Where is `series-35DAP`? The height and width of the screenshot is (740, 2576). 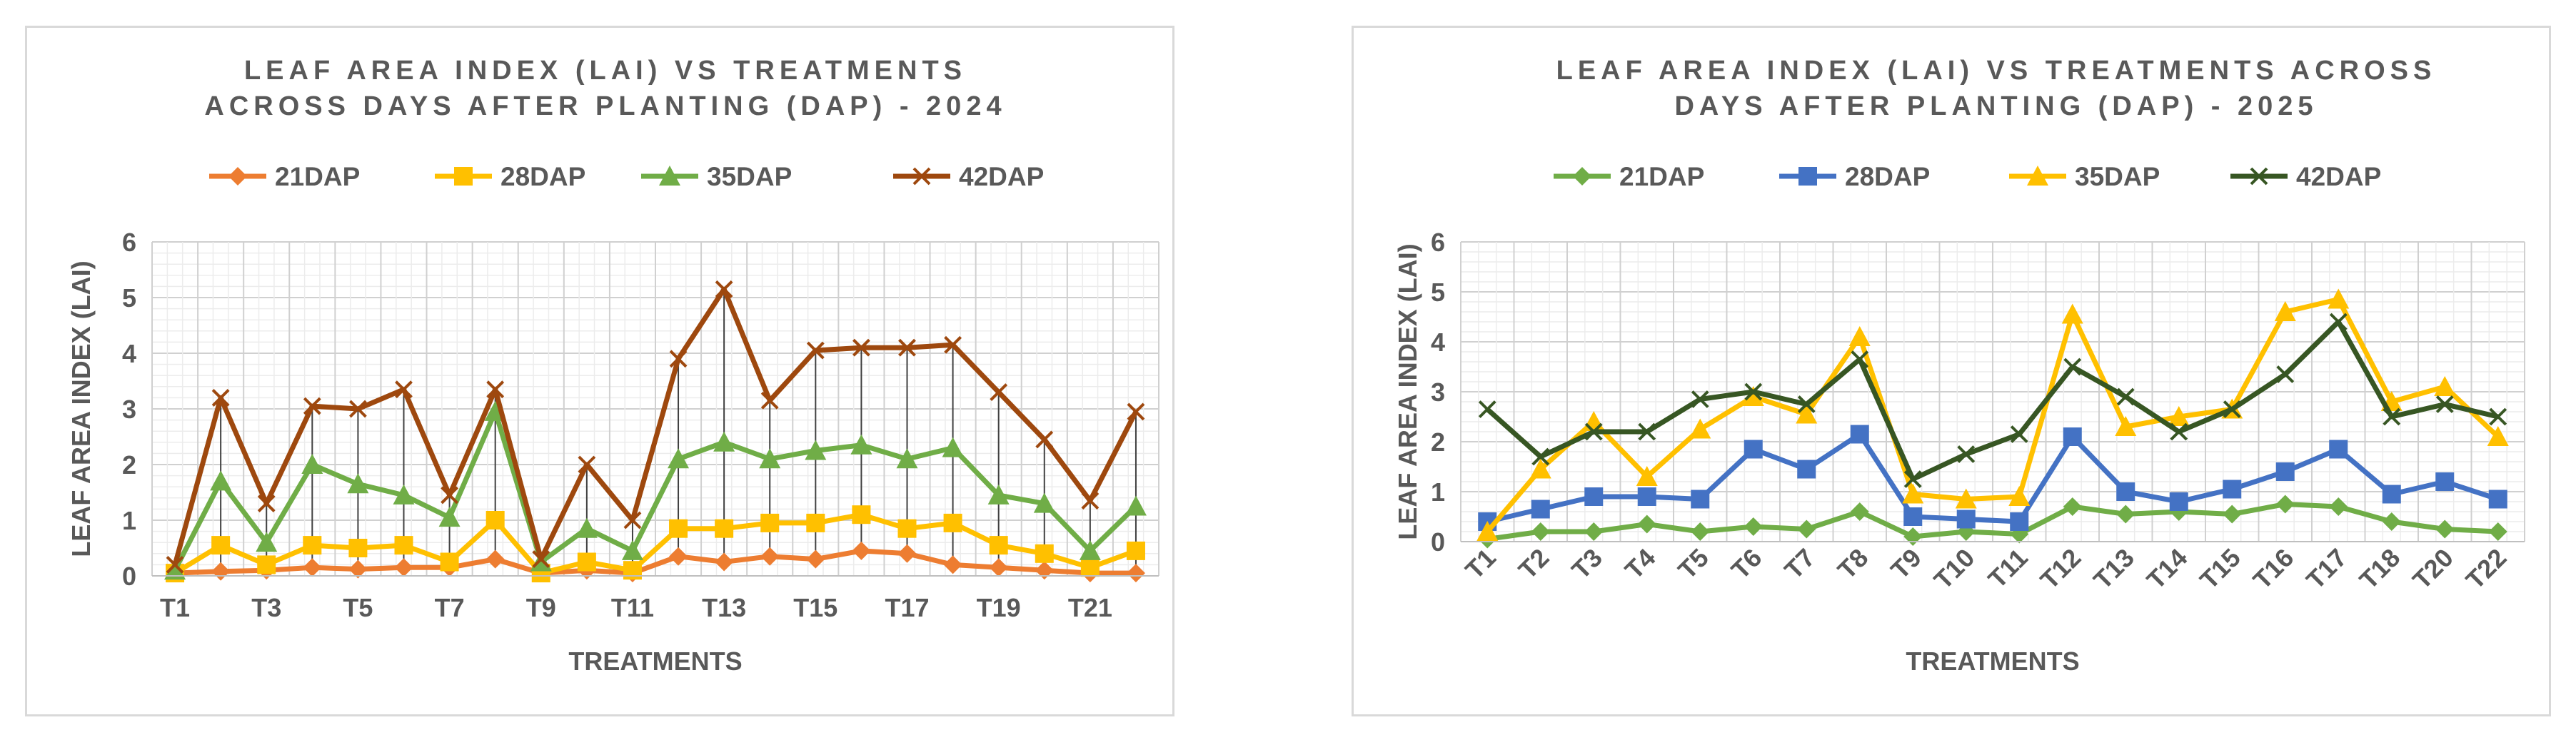 series-35DAP is located at coordinates (1992, 414).